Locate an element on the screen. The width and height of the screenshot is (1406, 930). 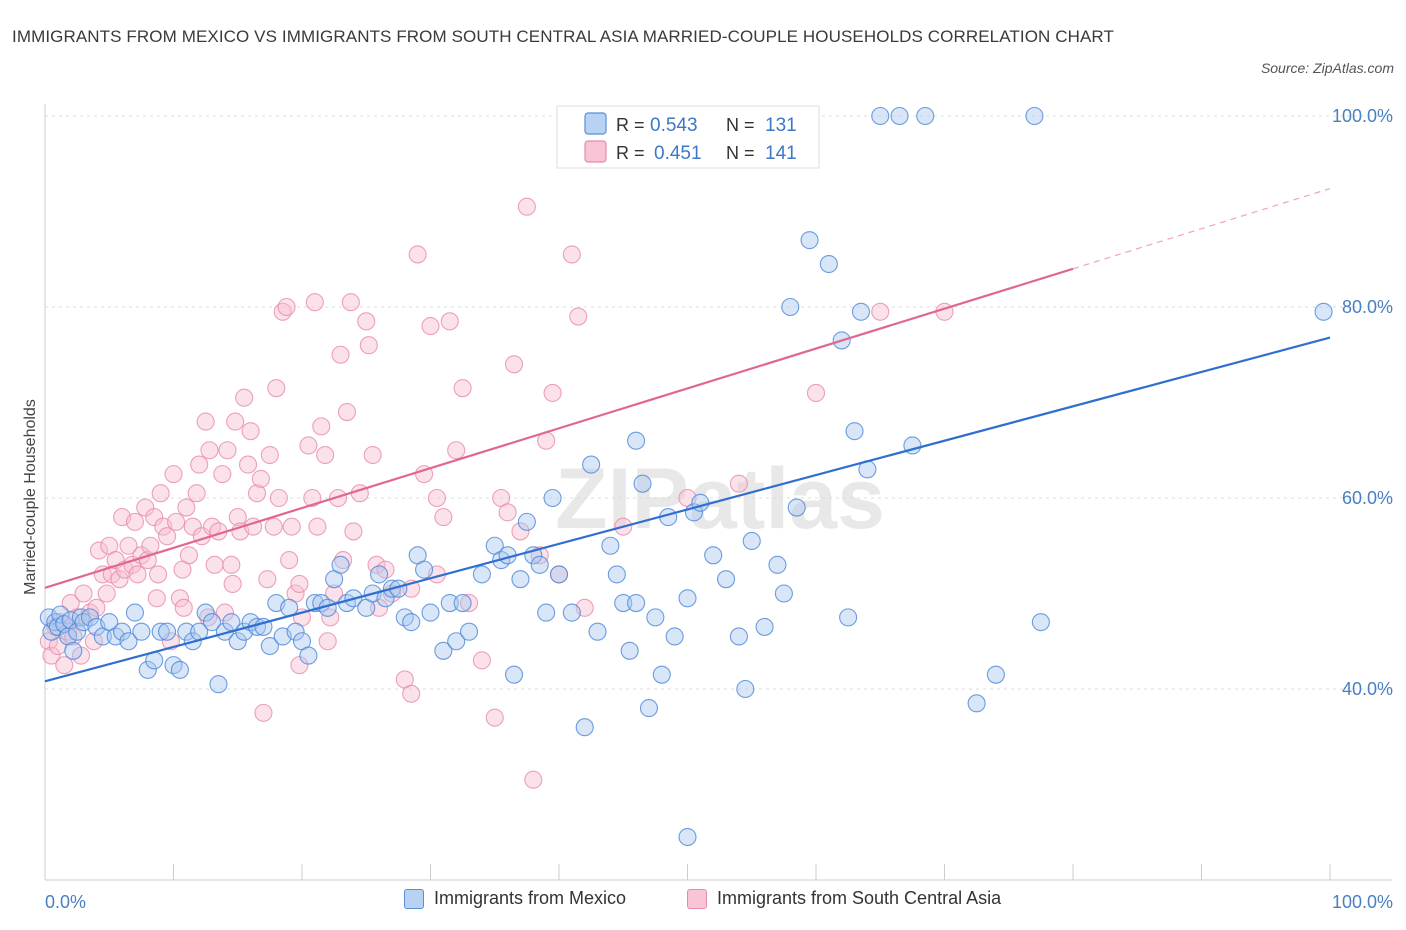
legend-label-mexico: Immigrants from Mexico is located at coordinates (530, 898).